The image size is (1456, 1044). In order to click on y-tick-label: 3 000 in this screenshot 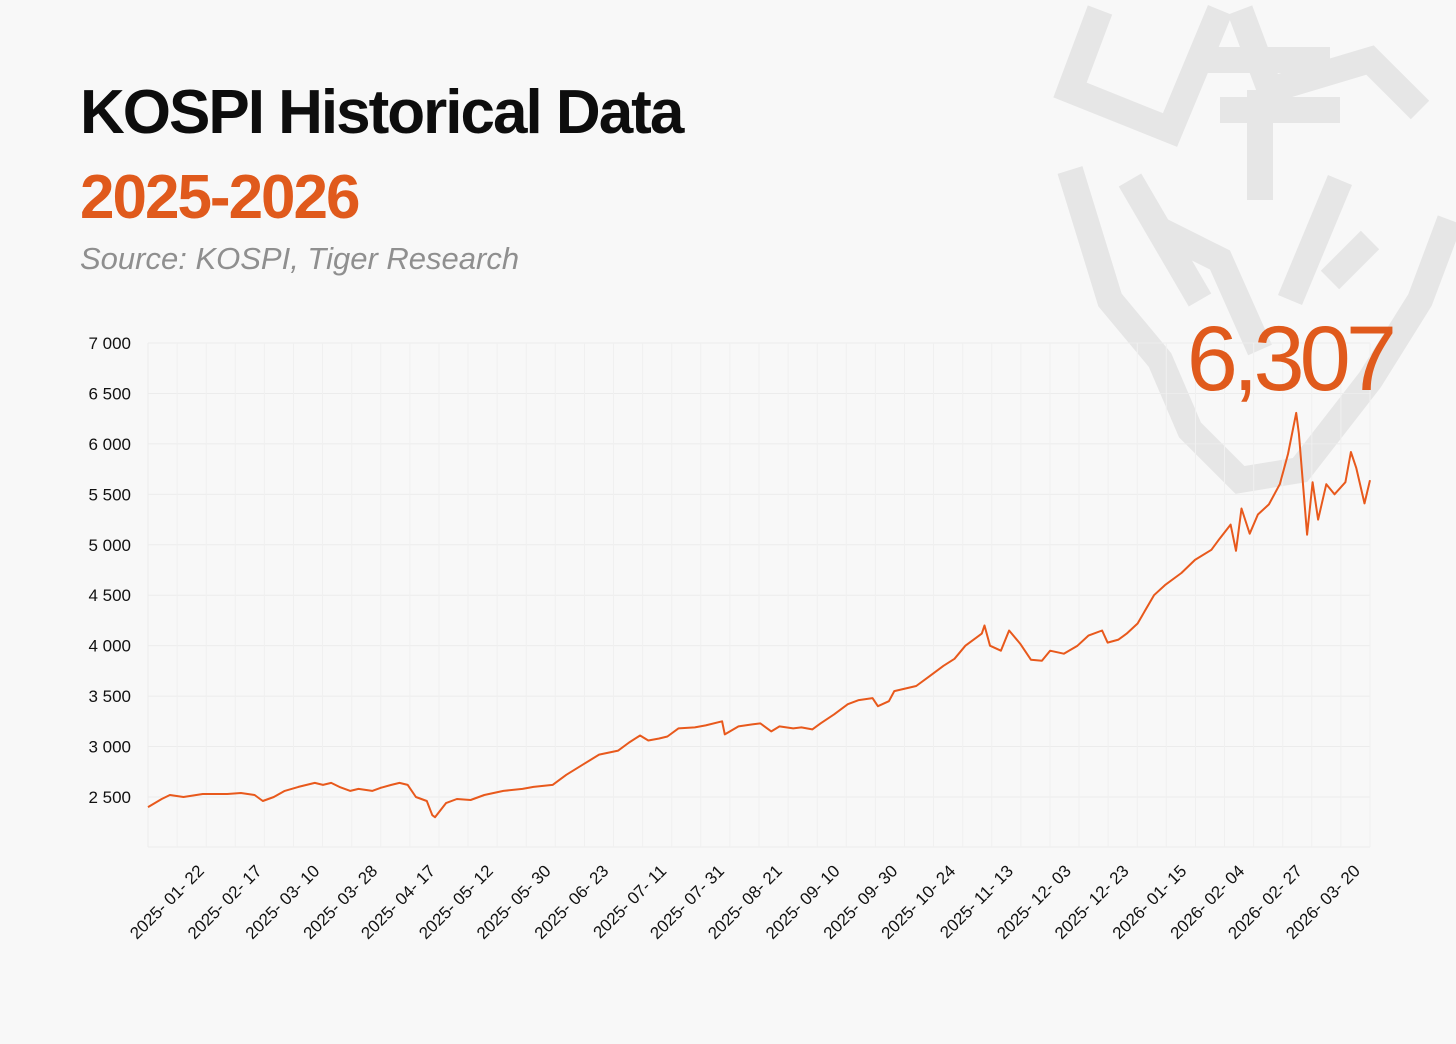, I will do `click(109, 747)`.